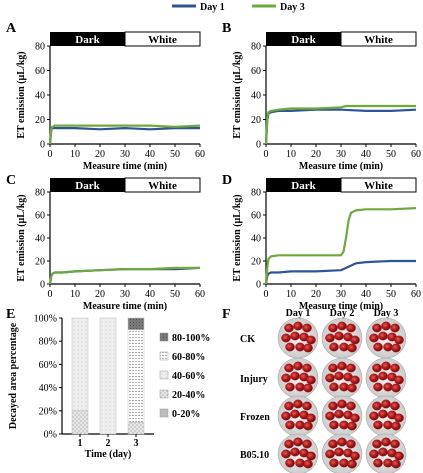 This screenshot has height=473, width=423. Describe the element at coordinates (188, 395) in the screenshot. I see `legend-label: 20-40%` at that location.